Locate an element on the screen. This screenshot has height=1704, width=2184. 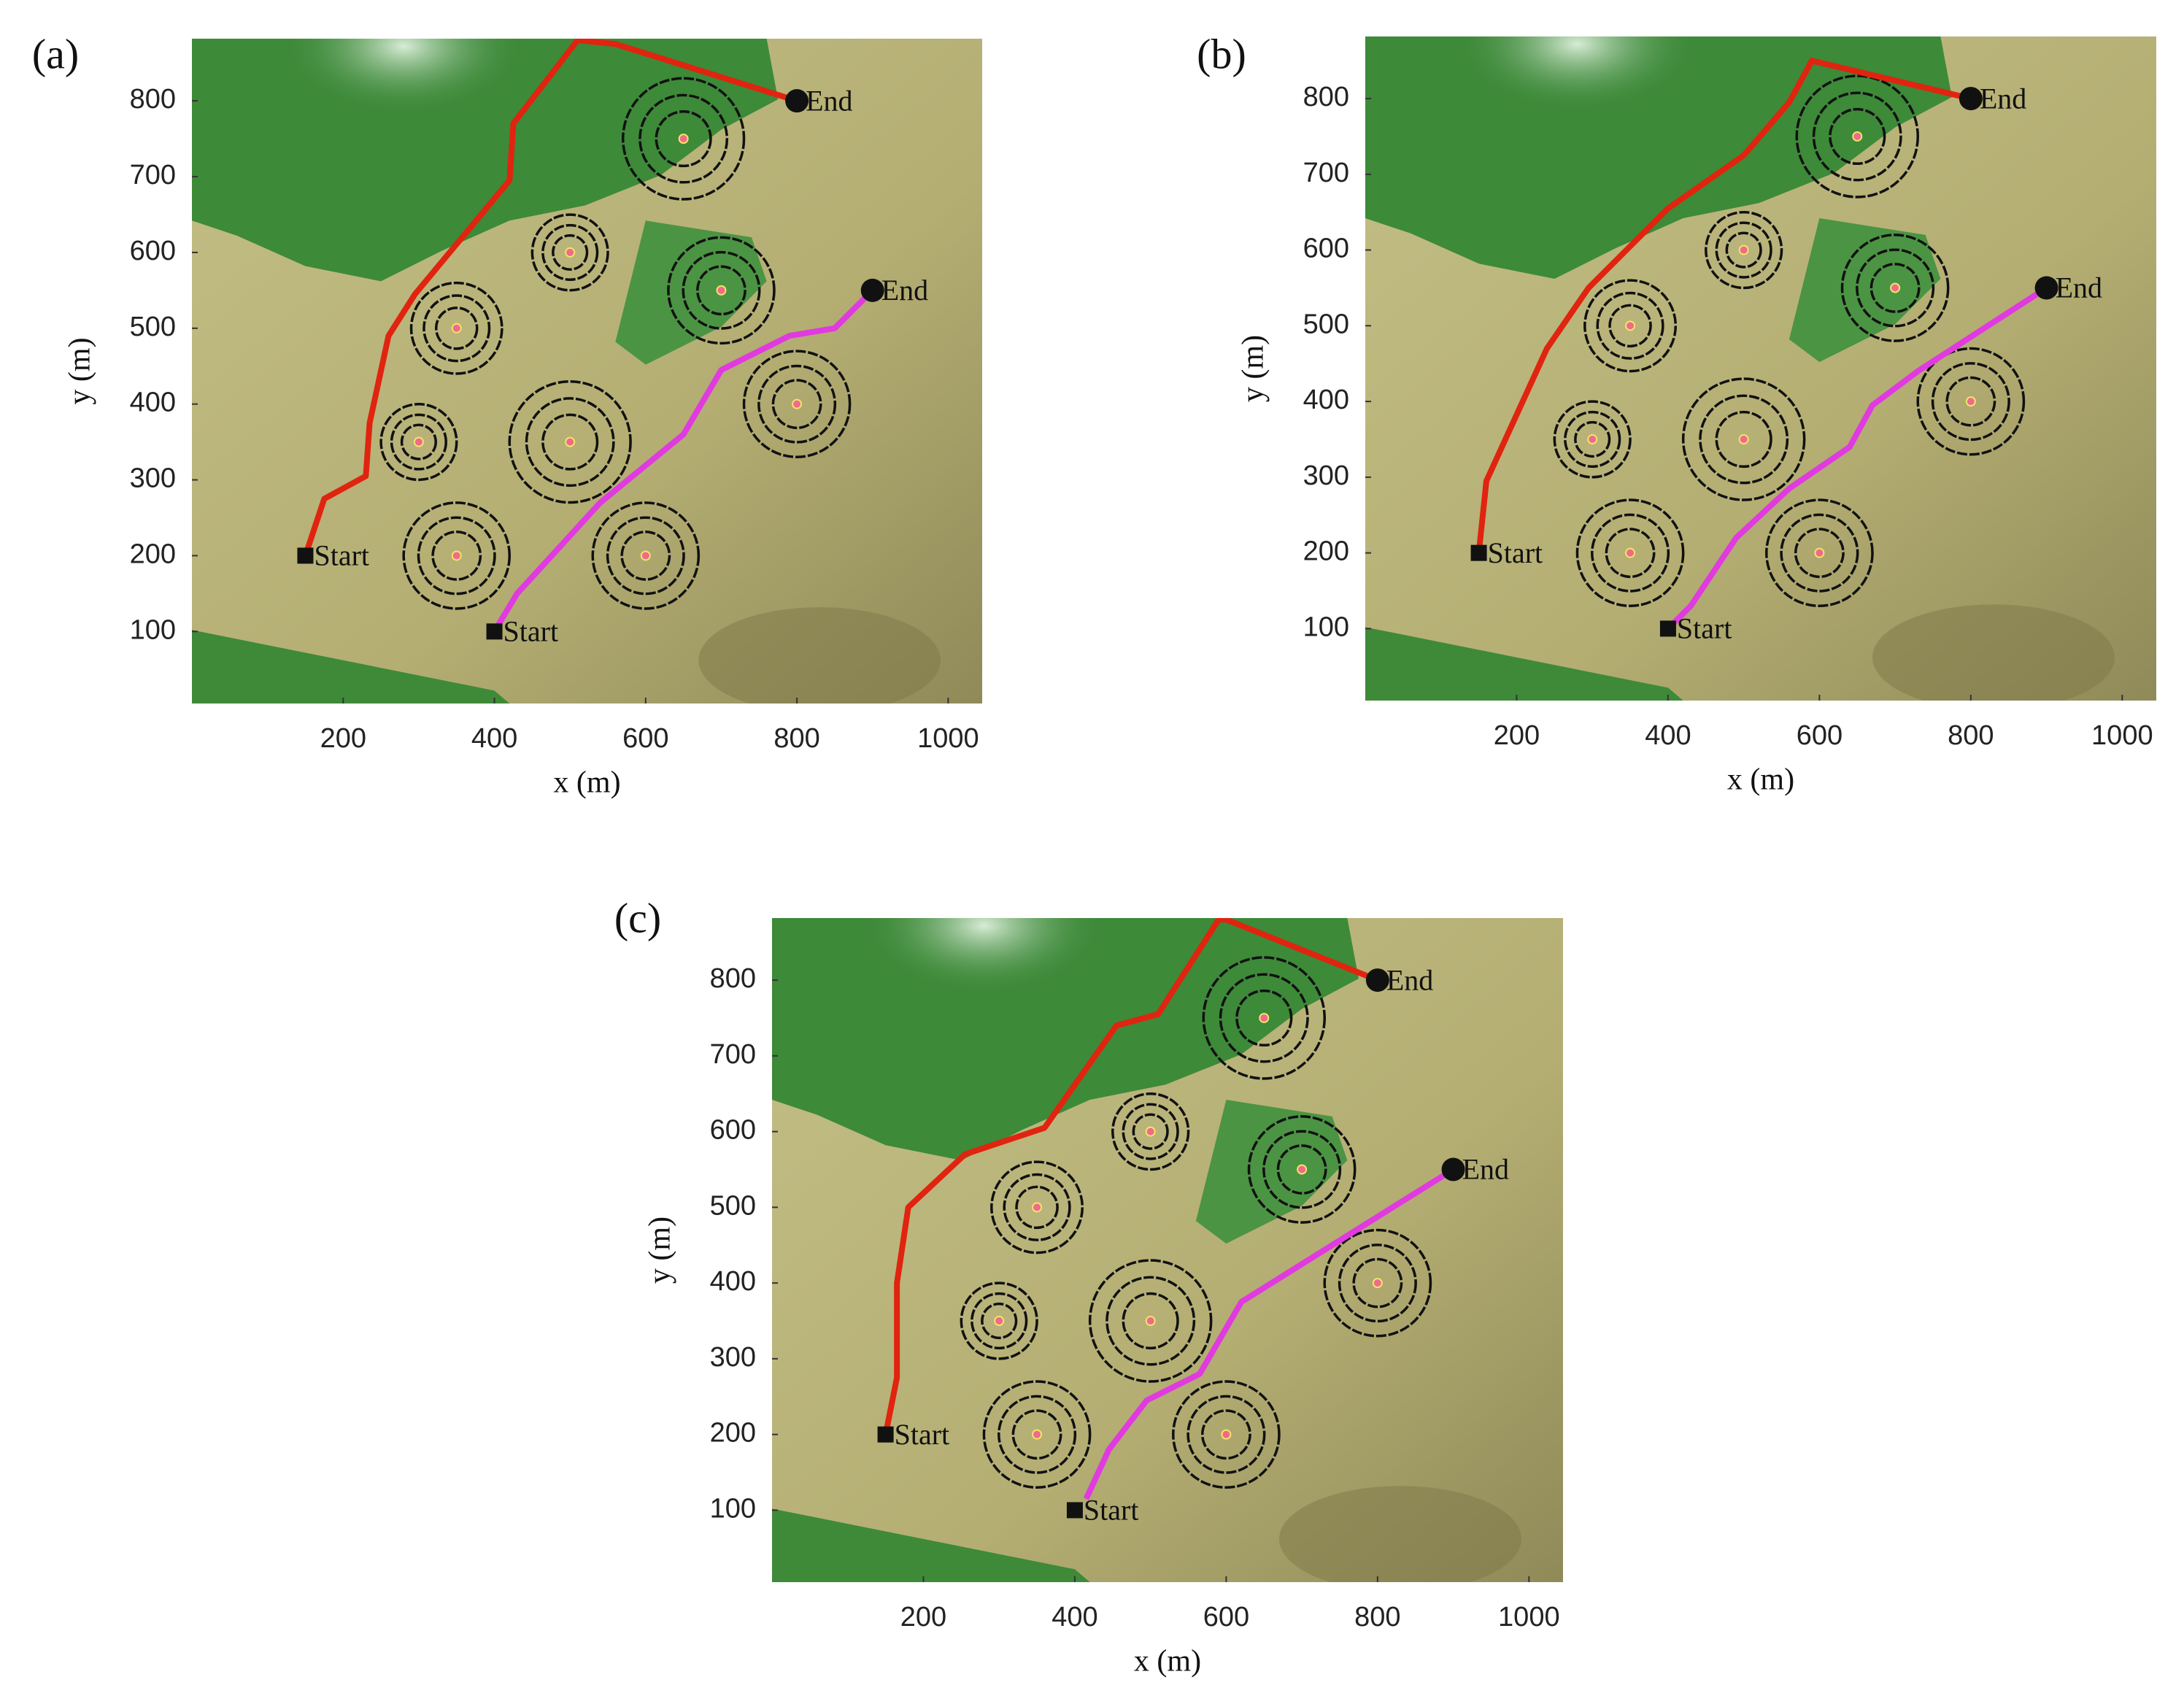
plot-area is located at coordinates (1168, 1209).